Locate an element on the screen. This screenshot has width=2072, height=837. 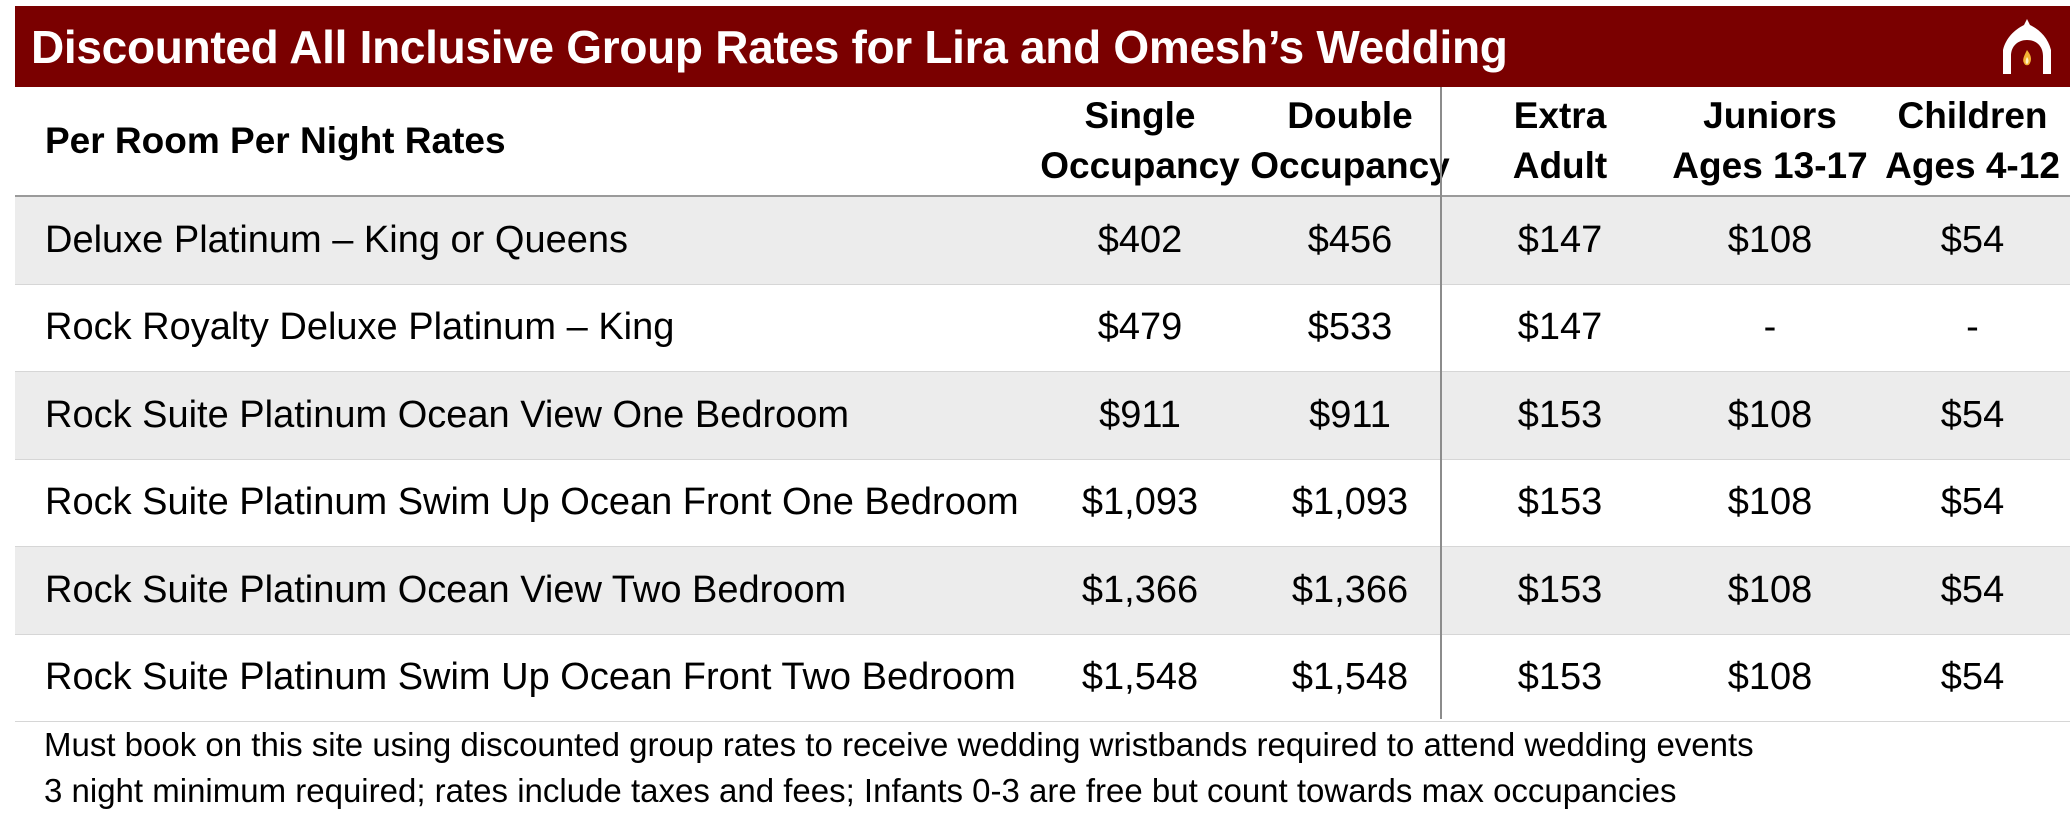
single-rate: $911 is located at coordinates (1140, 414).